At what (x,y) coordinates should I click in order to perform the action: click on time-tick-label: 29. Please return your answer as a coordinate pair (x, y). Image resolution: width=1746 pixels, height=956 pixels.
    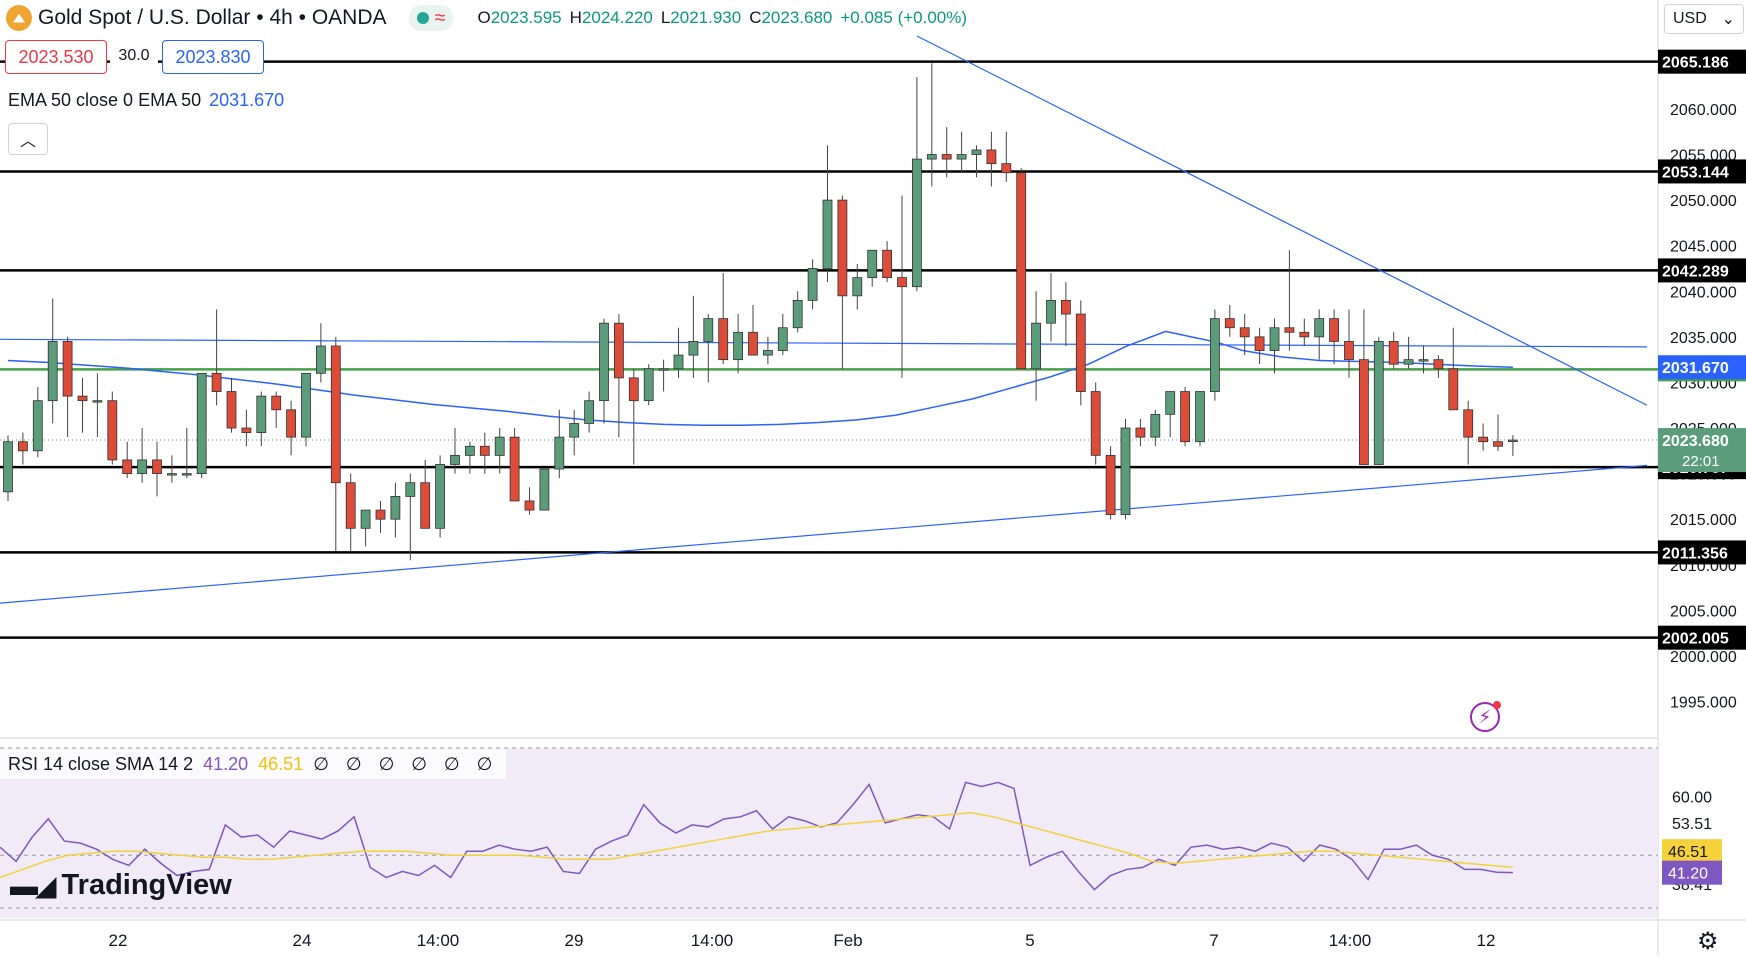
    Looking at the image, I should click on (574, 940).